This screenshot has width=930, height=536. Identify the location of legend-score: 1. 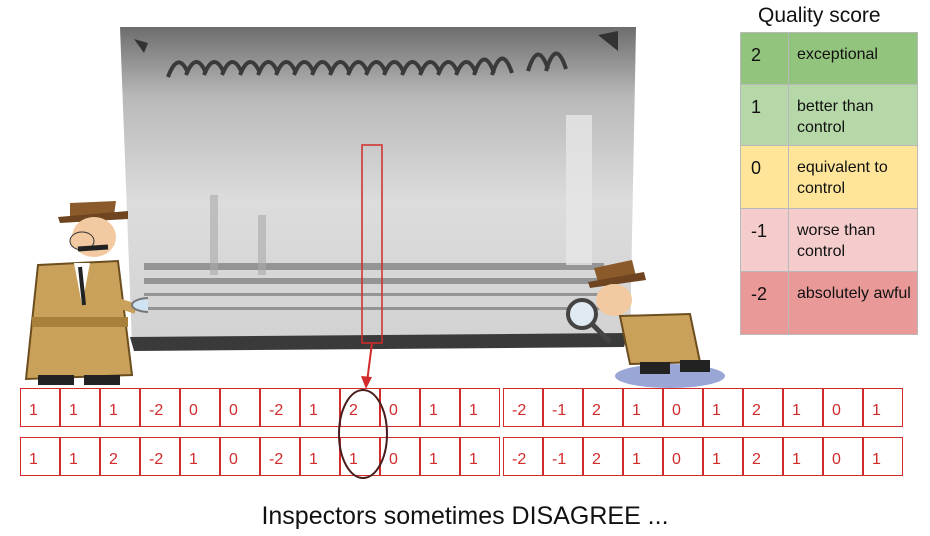
(764, 115).